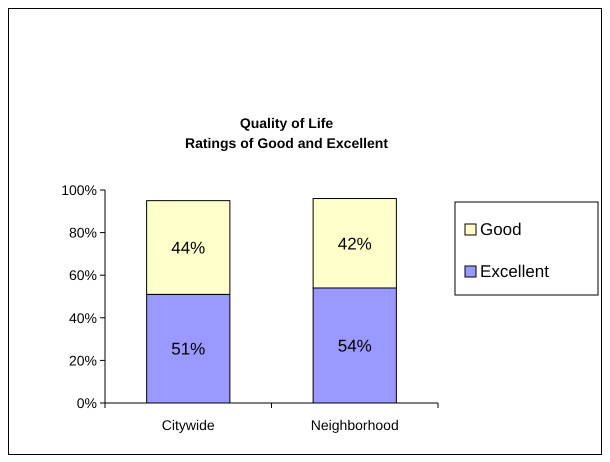 Image resolution: width=610 pixels, height=462 pixels. Describe the element at coordinates (515, 271) in the screenshot. I see `legend-label: Excellent` at that location.